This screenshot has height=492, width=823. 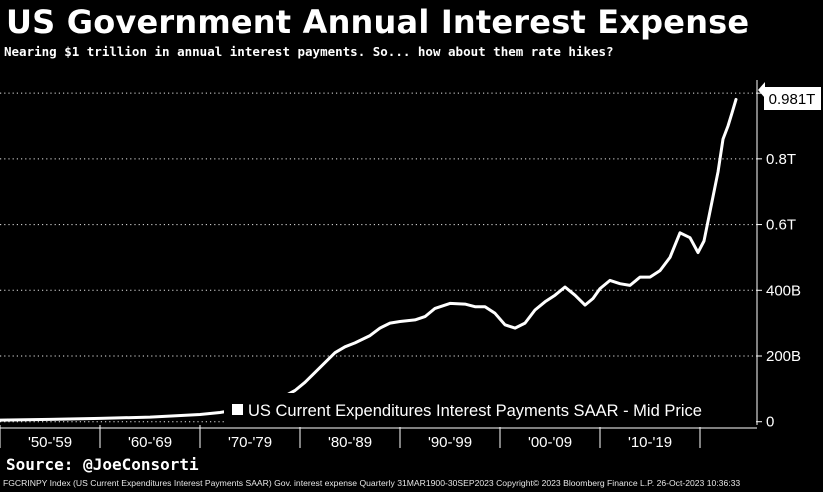 What do you see at coordinates (770, 422) in the screenshot?
I see `y-tick-label: 0` at bounding box center [770, 422].